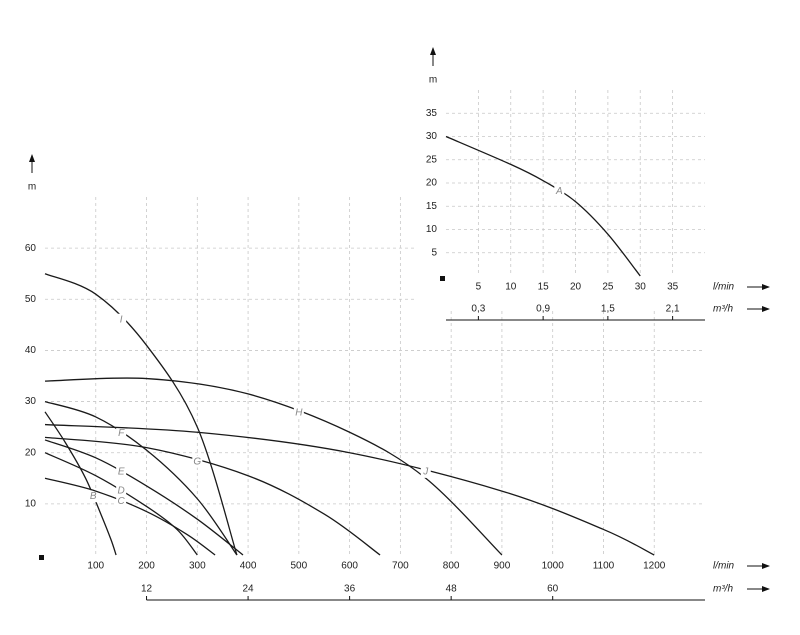 Image resolution: width=800 pixels, height=635 pixels. Describe the element at coordinates (349, 566) in the screenshot. I see `x-tick-label: 600` at that location.